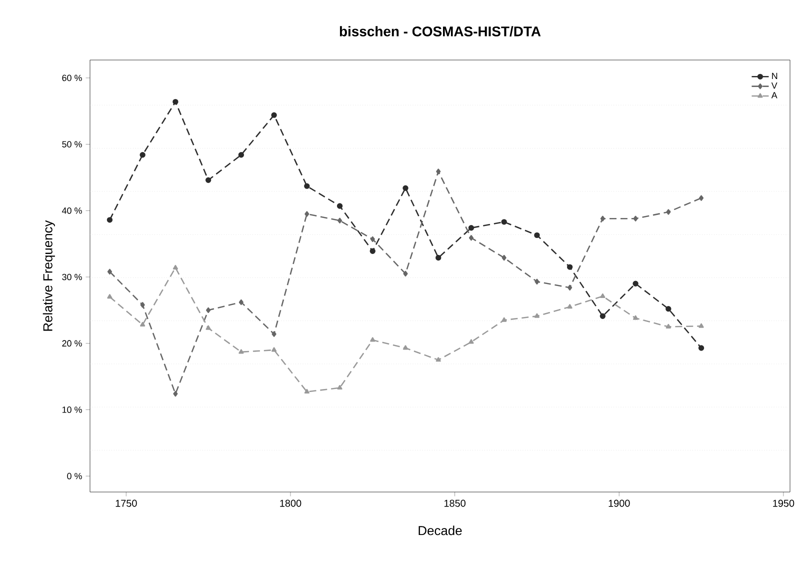 Image resolution: width=800 pixels, height=573 pixels. What do you see at coordinates (72, 144) in the screenshot?
I see `y-tick-label: 50 %` at bounding box center [72, 144].